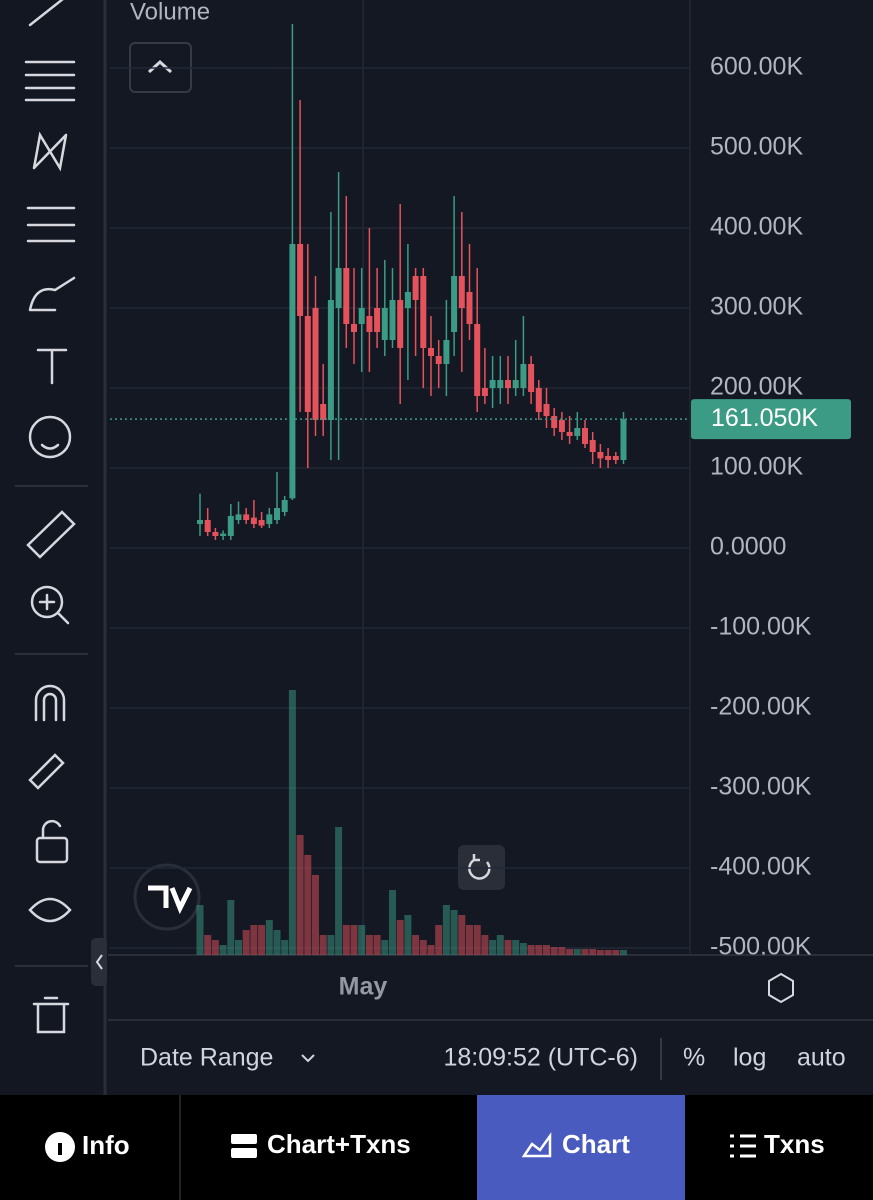 Image resolution: width=873 pixels, height=1200 pixels. Describe the element at coordinates (50, 703) in the screenshot. I see `magnet-icon` at that location.